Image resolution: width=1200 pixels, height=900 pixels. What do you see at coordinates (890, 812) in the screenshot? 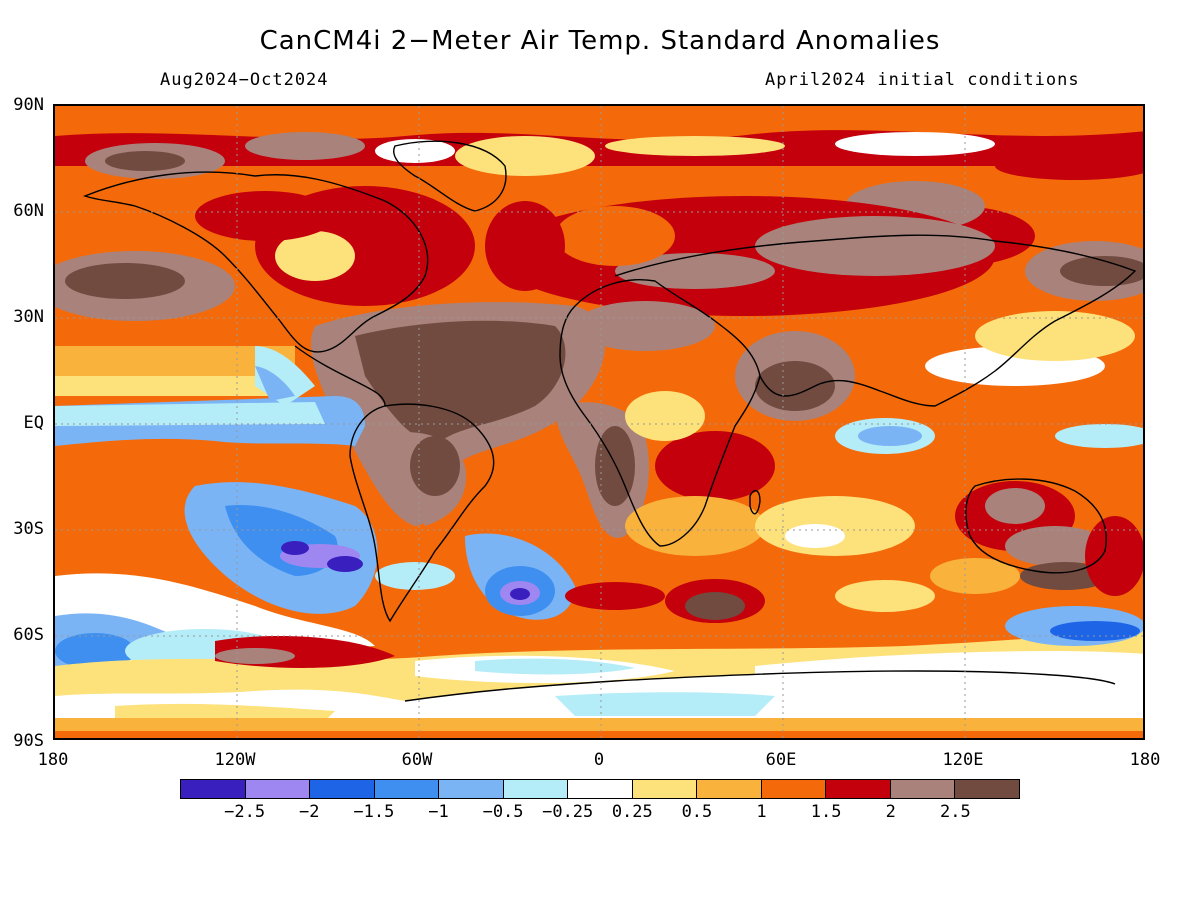
I see `legend-label: 2` at bounding box center [890, 812].